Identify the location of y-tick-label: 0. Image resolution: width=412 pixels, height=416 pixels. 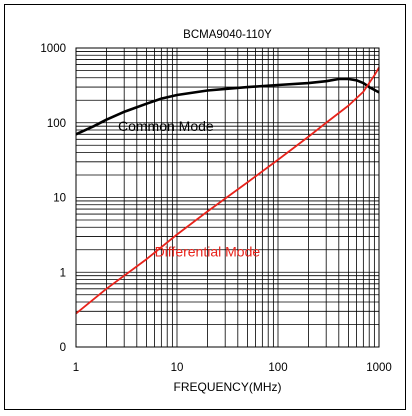
(63, 348).